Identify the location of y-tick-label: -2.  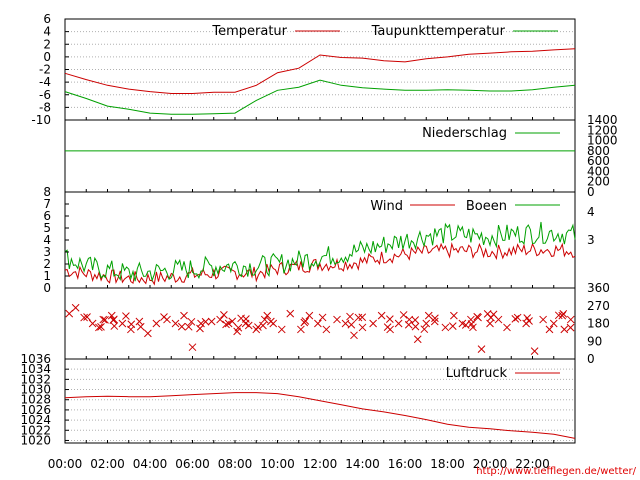
(45, 70).